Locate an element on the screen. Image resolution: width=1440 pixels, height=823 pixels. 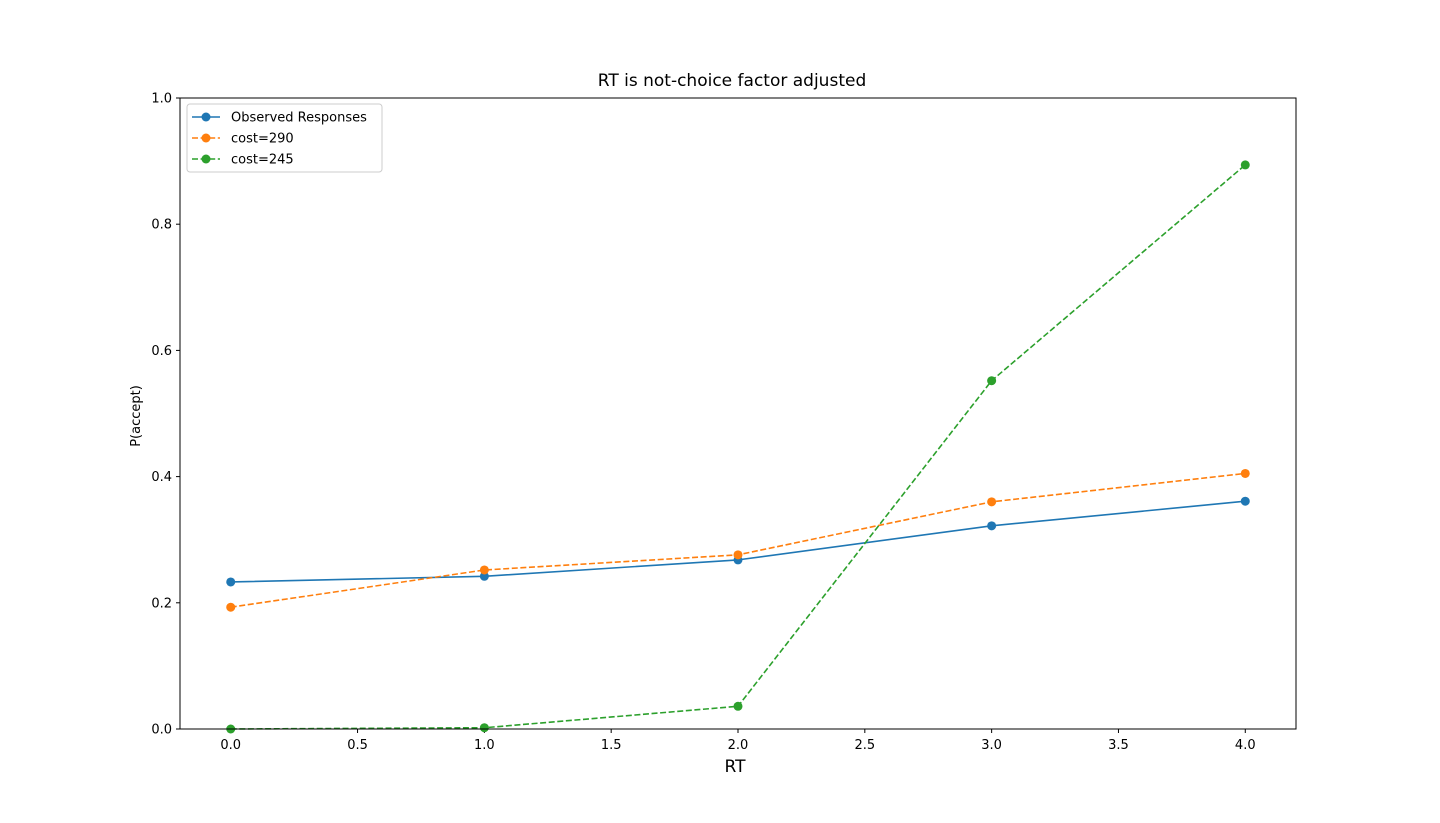
y-tick-label: 0.0 is located at coordinates (161, 730).